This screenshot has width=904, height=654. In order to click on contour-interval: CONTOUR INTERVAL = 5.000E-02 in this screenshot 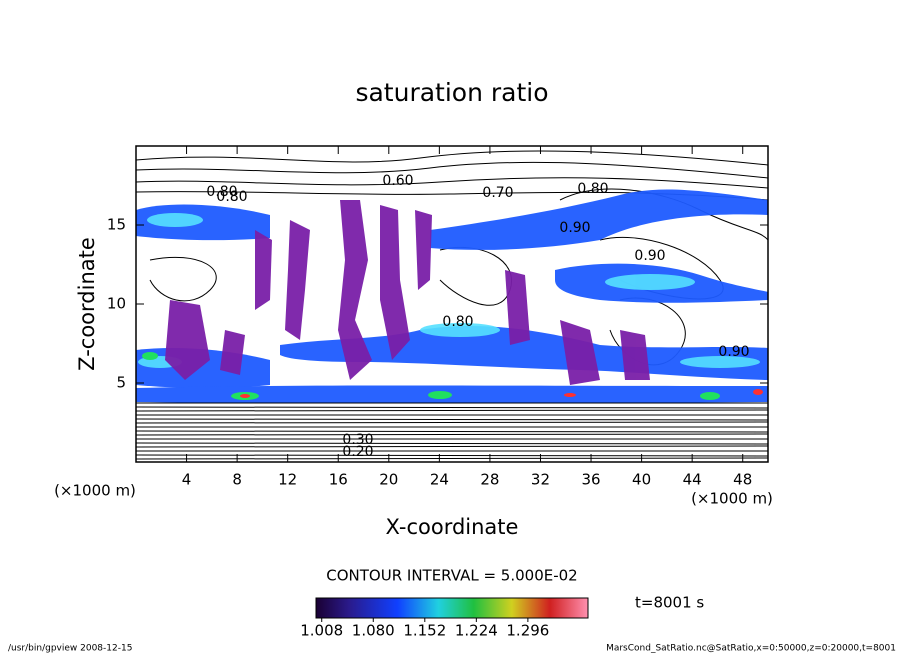, I will do `click(451, 576)`.